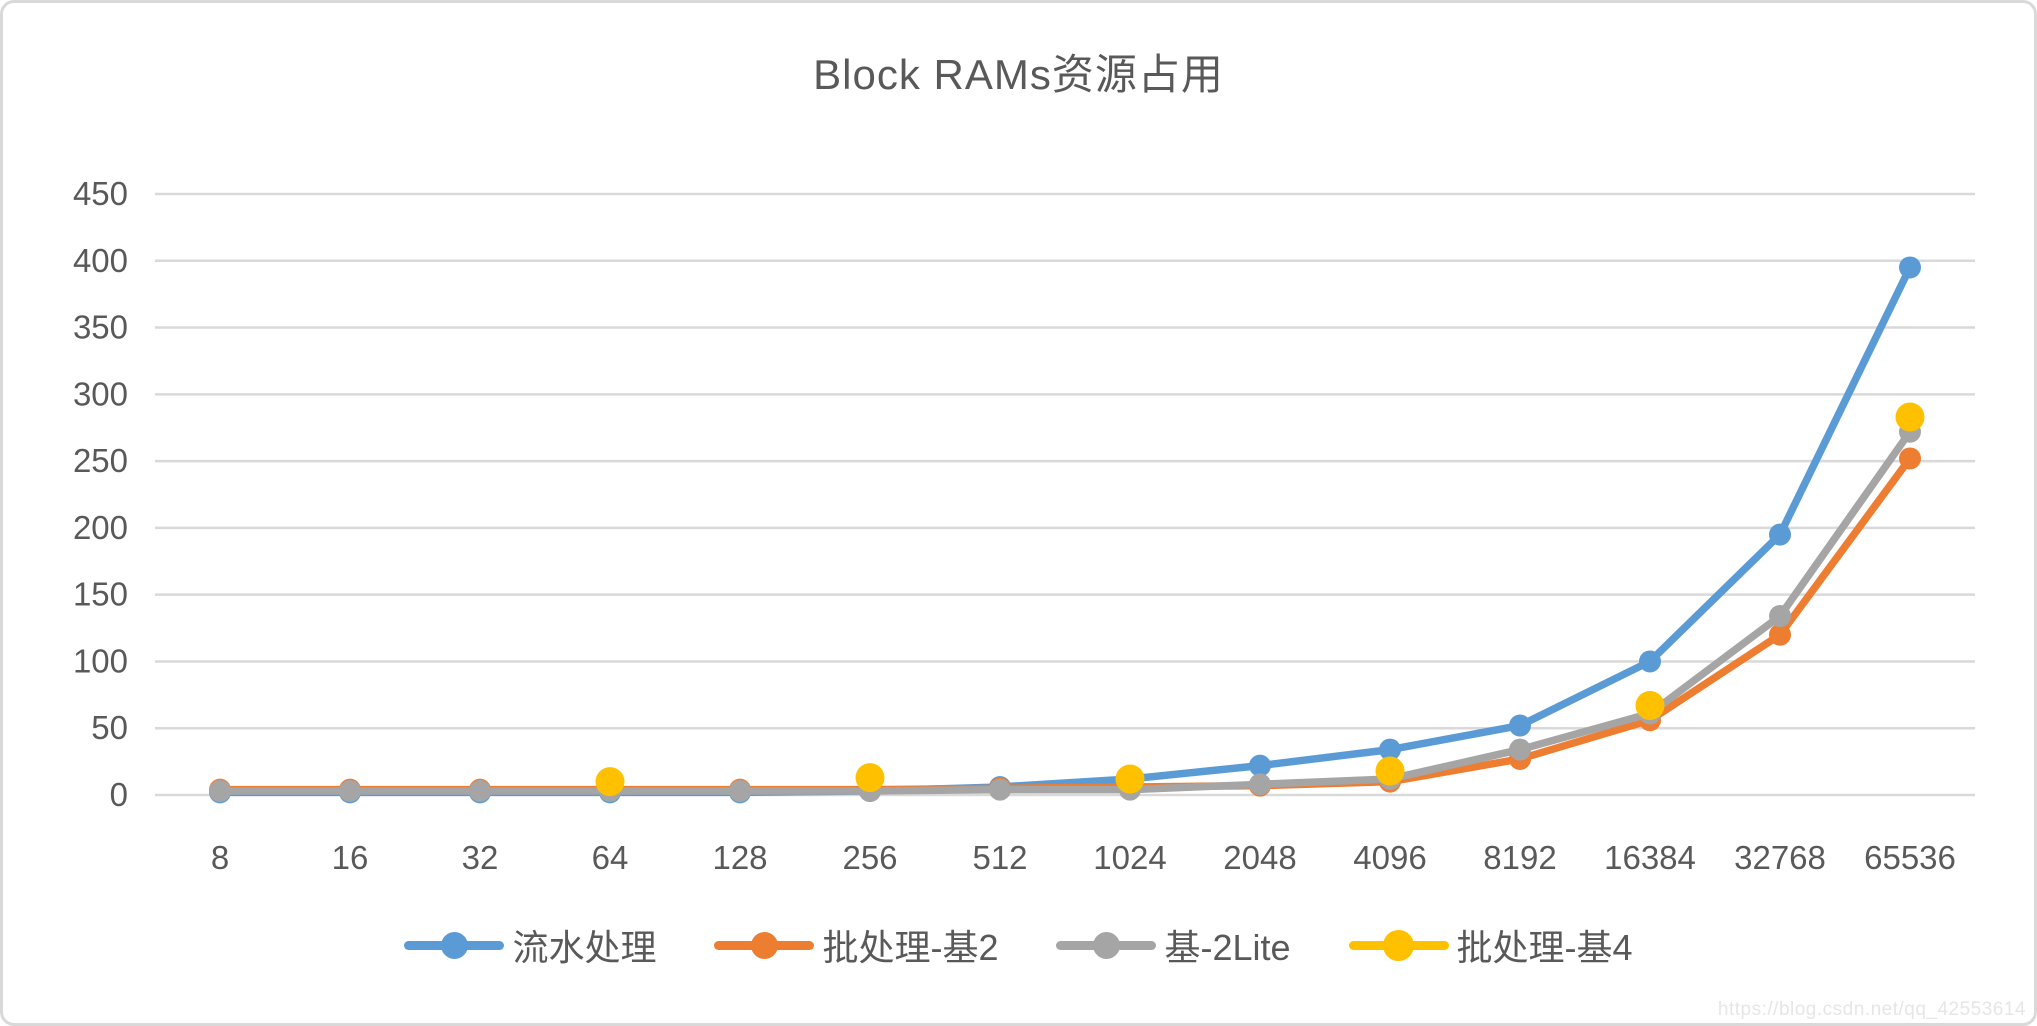 The image size is (2037, 1026). I want to click on x-tick-label: 4096, so click(1389, 857).